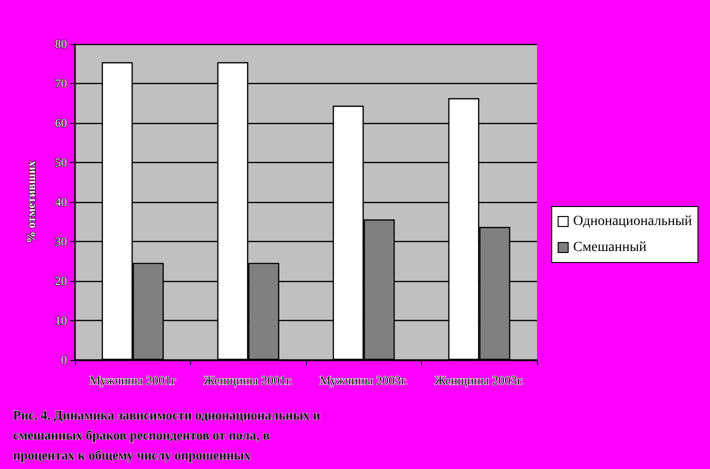 This screenshot has height=469, width=710. Describe the element at coordinates (132, 381) in the screenshot. I see `x-tick-label: Мужчины 2001г` at that location.